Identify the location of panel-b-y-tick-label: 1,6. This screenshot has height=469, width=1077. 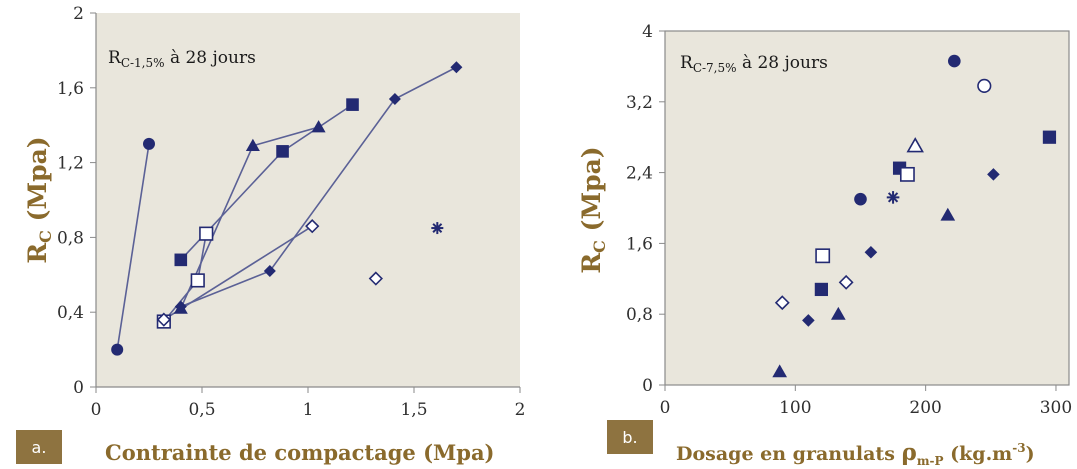
(639, 244).